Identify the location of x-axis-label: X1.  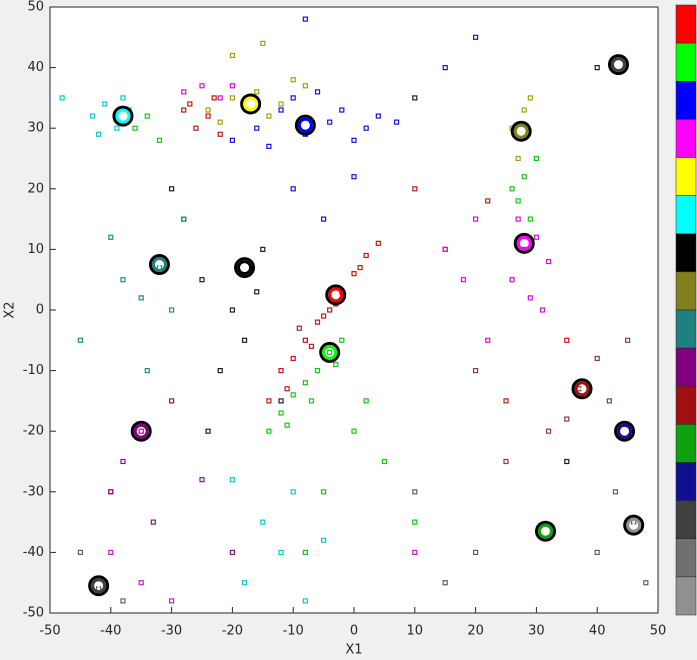
(353, 650).